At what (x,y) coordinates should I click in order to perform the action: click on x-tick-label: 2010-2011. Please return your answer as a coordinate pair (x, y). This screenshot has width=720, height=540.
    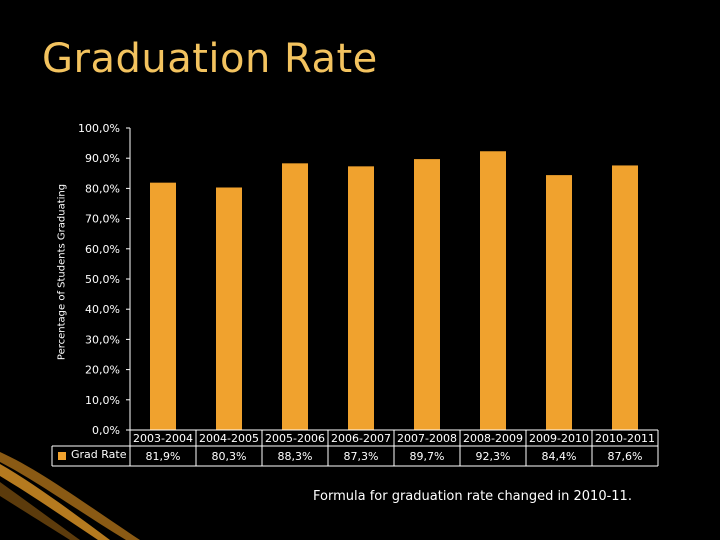
    Looking at the image, I should click on (625, 438).